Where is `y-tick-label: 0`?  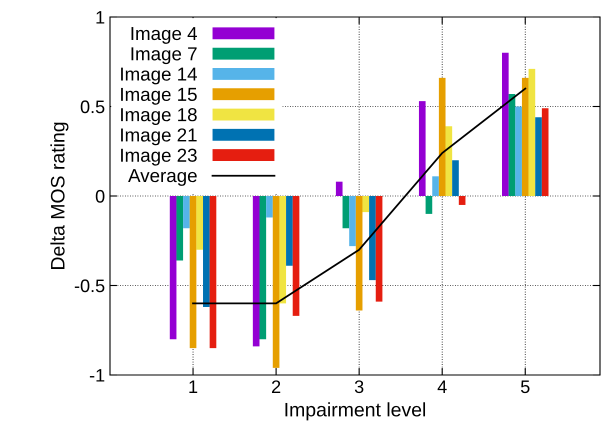 y-tick-label: 0 is located at coordinates (100, 196).